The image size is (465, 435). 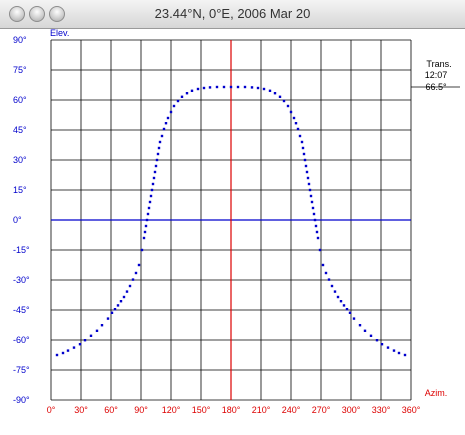 What do you see at coordinates (57, 14) in the screenshot?
I see `zoom-button` at bounding box center [57, 14].